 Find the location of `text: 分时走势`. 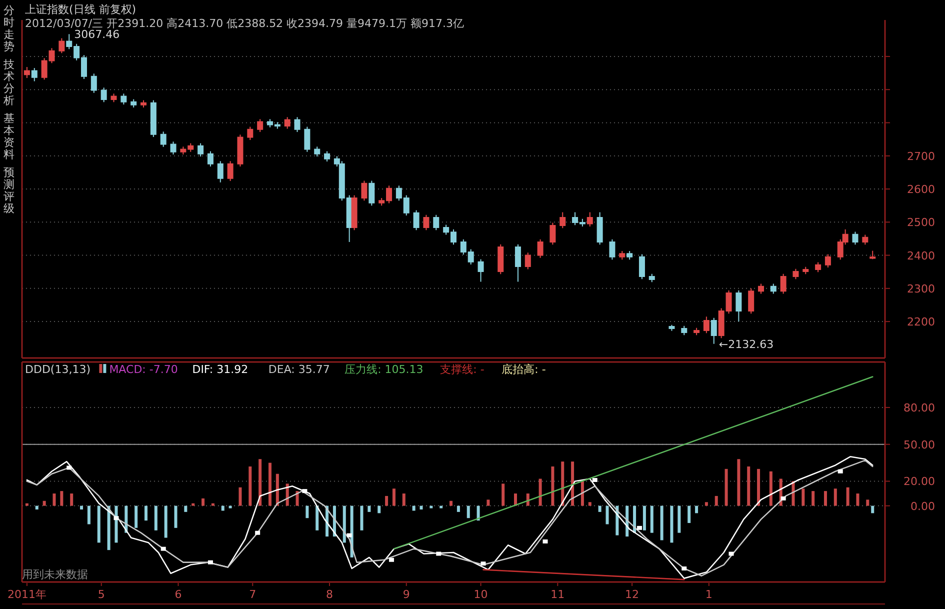

text: 分时走势 is located at coordinates (9, 28).